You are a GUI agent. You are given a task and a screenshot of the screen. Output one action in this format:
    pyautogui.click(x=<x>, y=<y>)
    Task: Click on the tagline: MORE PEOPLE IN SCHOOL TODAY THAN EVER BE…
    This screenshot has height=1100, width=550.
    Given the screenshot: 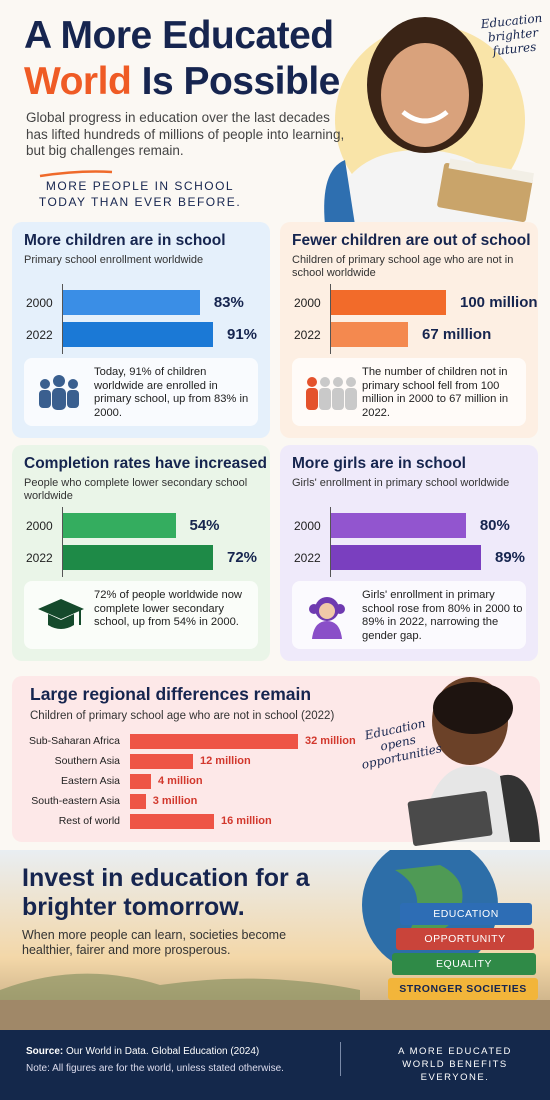 What is the action you would take?
    pyautogui.click(x=140, y=194)
    